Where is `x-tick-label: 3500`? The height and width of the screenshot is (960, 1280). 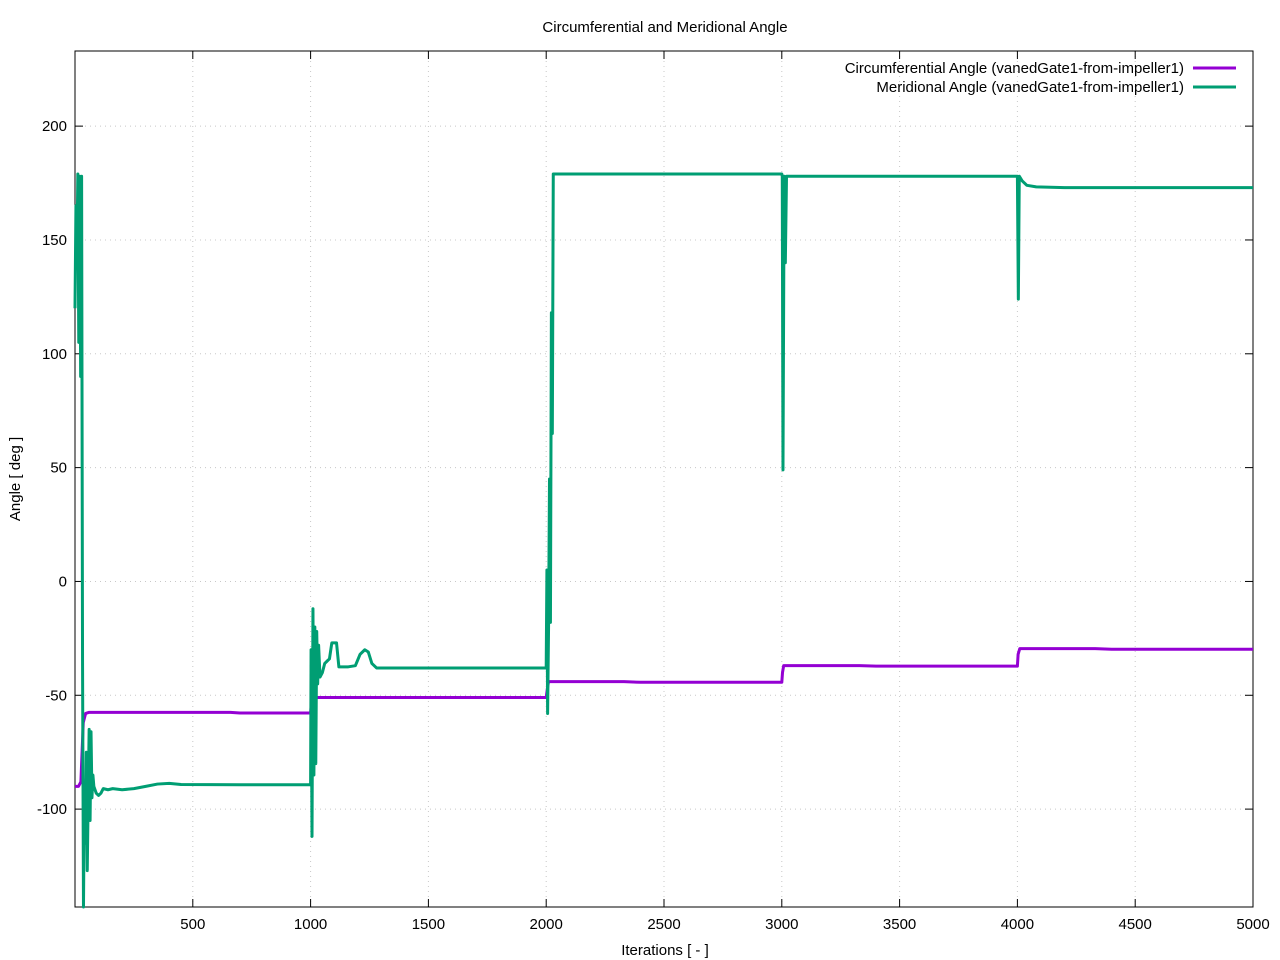 x-tick-label: 3500 is located at coordinates (899, 924).